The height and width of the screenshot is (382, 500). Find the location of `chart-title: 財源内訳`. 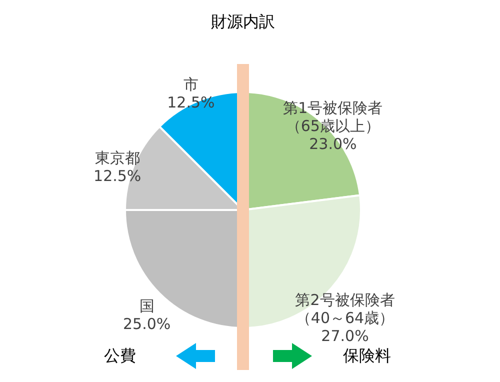

chart-title: 財源内訳 is located at coordinates (243, 21).